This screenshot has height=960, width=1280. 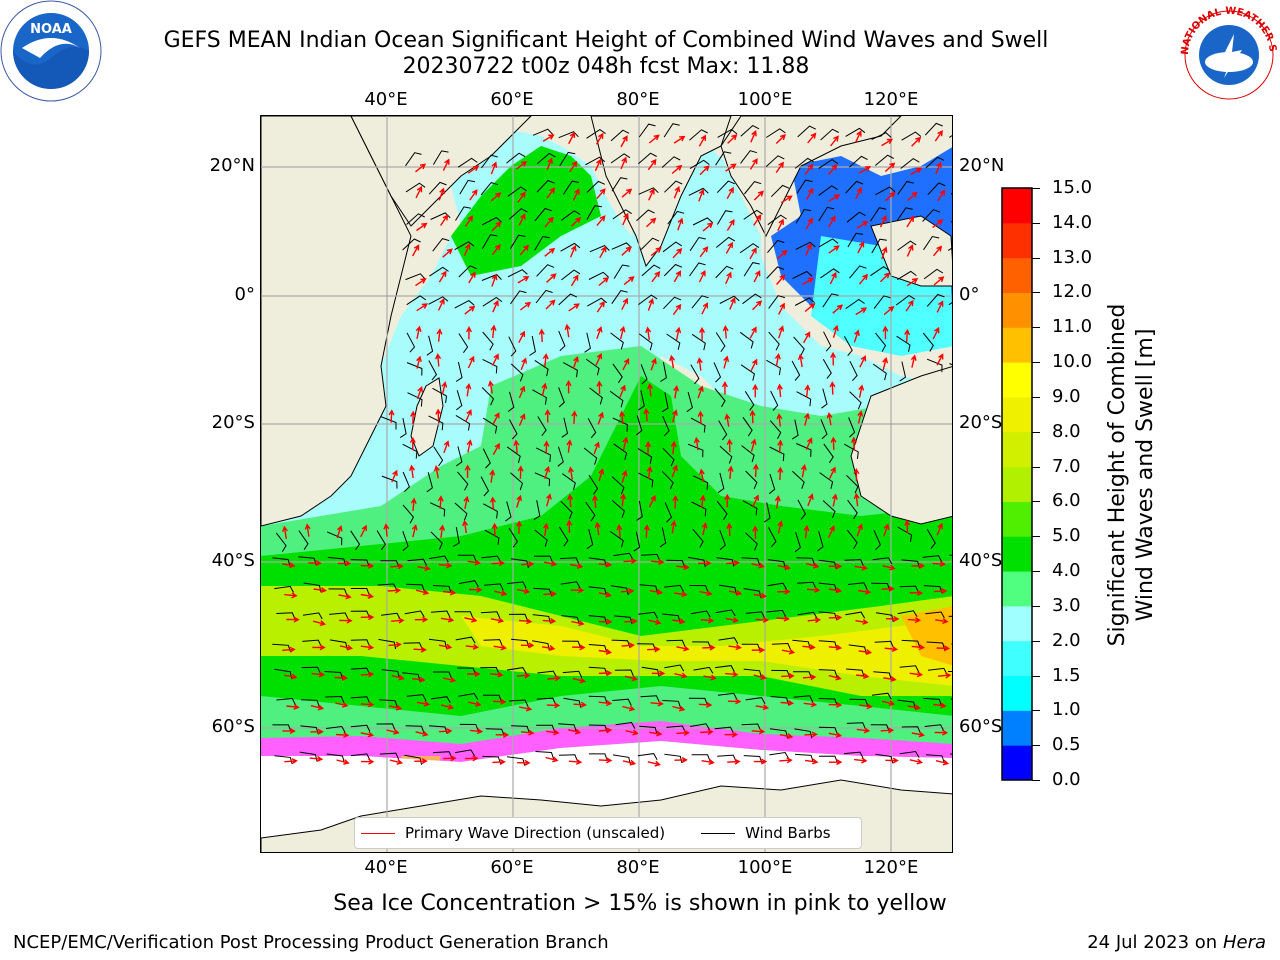 What do you see at coordinates (1066, 571) in the screenshot?
I see `colorbar-tick: 4.0` at bounding box center [1066, 571].